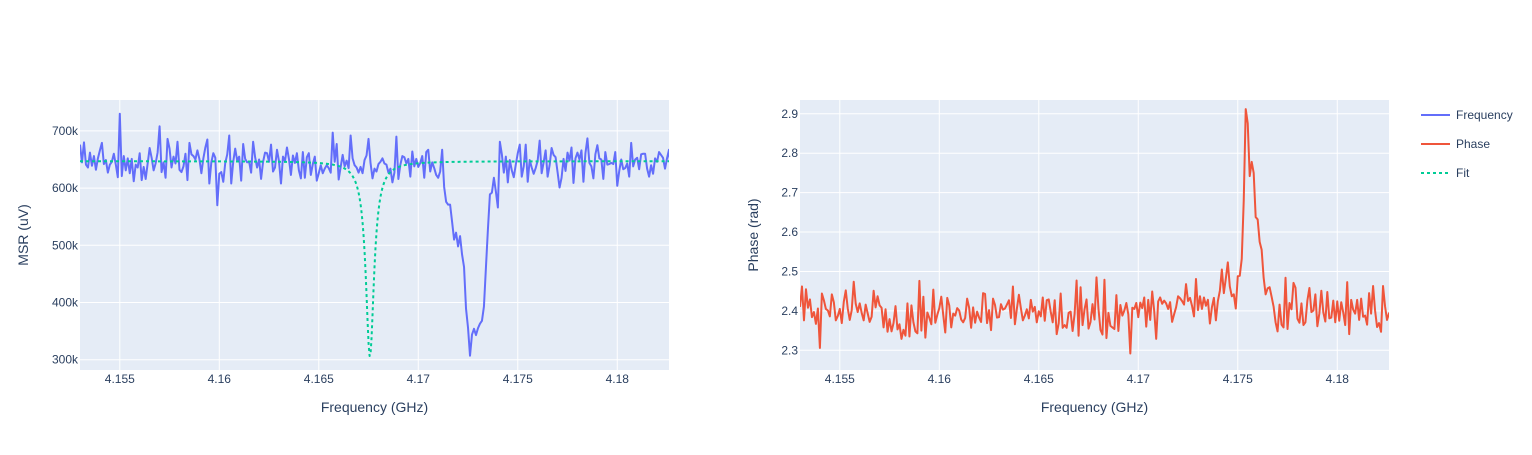 This screenshot has width=1532, height=455. What do you see at coordinates (789, 232) in the screenshot?
I see `y-tick-label: 2.6` at bounding box center [789, 232].